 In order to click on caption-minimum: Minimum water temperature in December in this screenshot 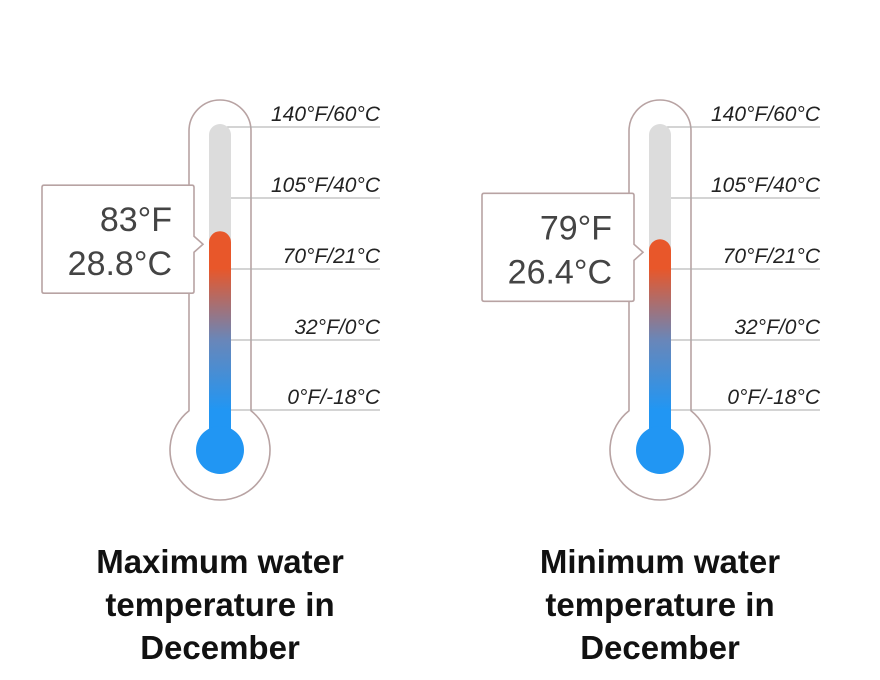, I will do `click(660, 604)`.